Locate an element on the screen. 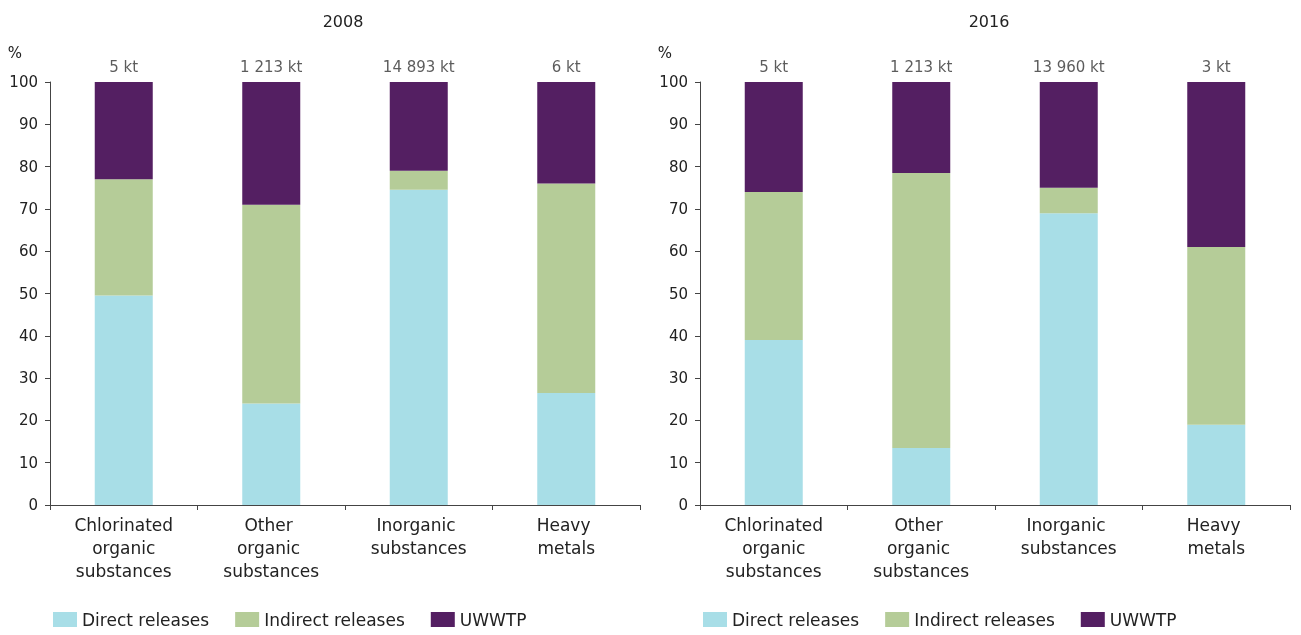 The image size is (1301, 635). annotation: 14 893 kt is located at coordinates (418, 66).